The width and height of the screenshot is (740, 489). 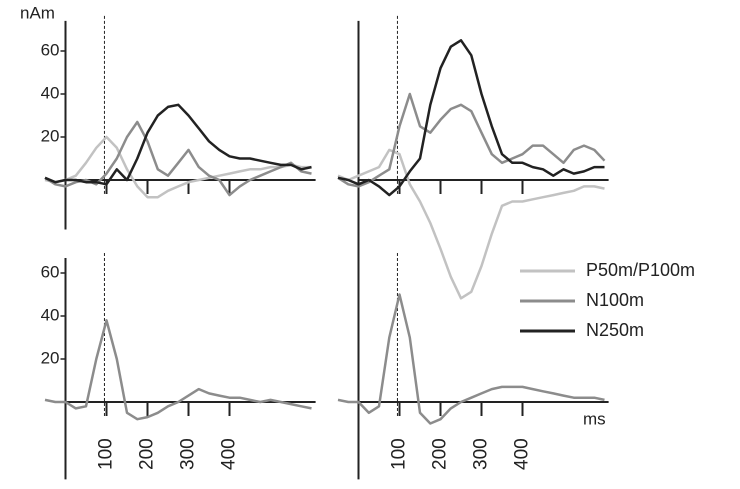 I want to click on legend-label: N250m, so click(x=615, y=330).